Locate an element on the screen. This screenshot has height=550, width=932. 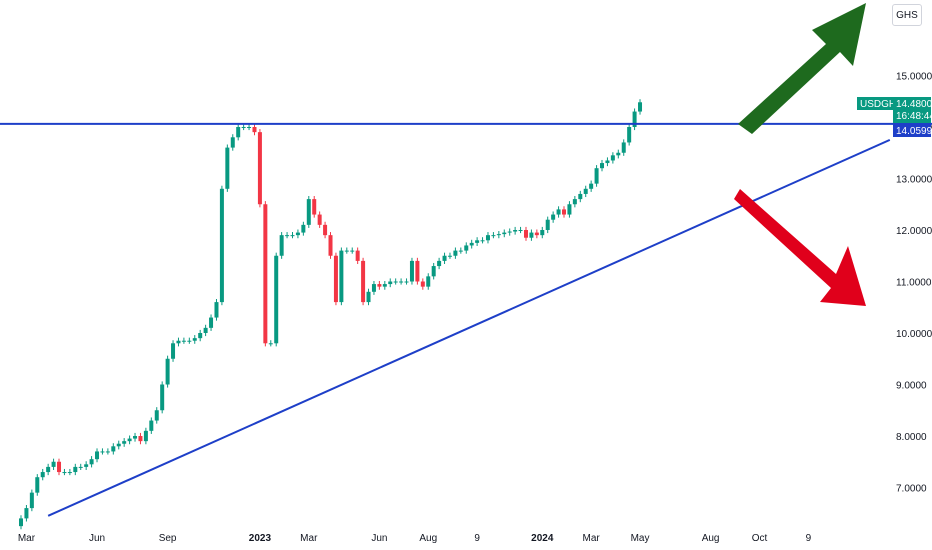
price-badge-value-bg is located at coordinates (912, 110).